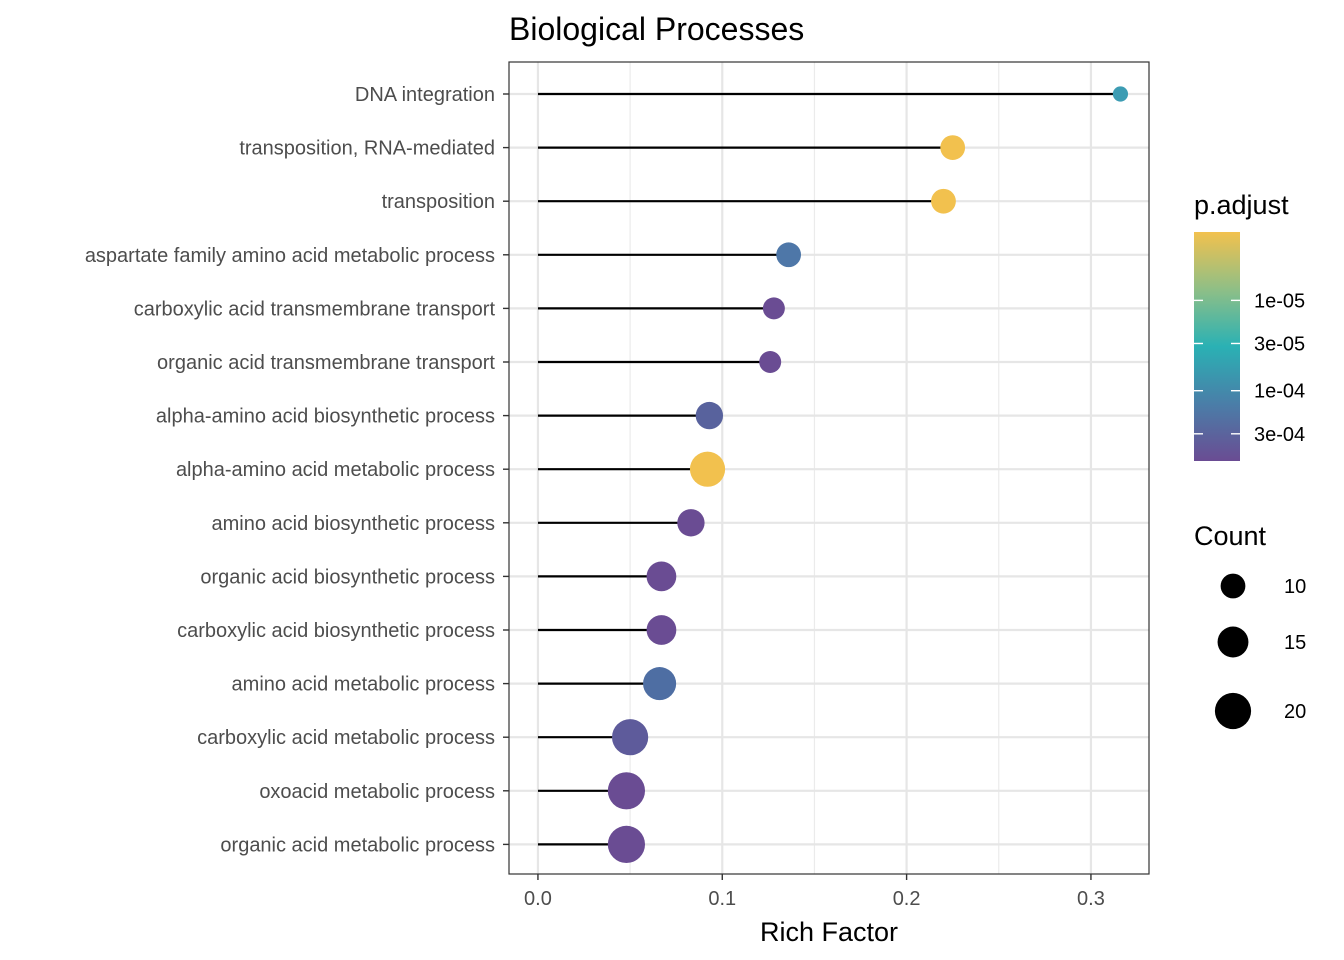 This screenshot has width=1344, height=960. I want to click on category-label: carboxylic acid metabolic process, so click(346, 738).